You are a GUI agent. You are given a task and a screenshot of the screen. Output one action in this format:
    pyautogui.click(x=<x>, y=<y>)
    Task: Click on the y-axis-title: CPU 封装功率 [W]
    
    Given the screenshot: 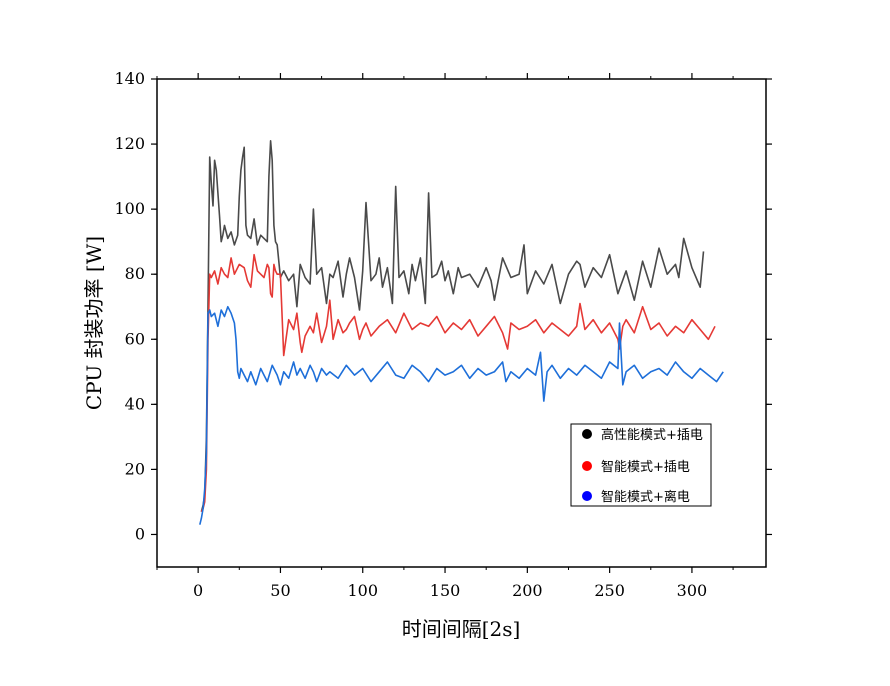 What is the action you would take?
    pyautogui.click(x=94, y=323)
    